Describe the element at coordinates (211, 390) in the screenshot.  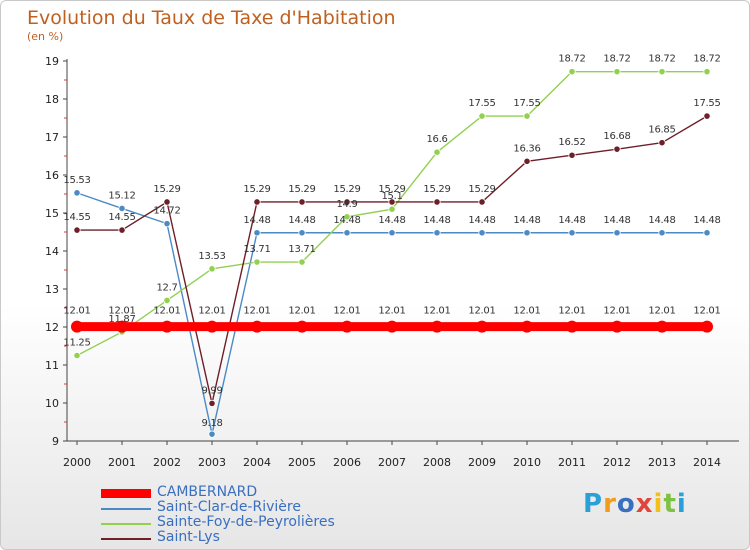
I see `data-label: 9.99` at that location.